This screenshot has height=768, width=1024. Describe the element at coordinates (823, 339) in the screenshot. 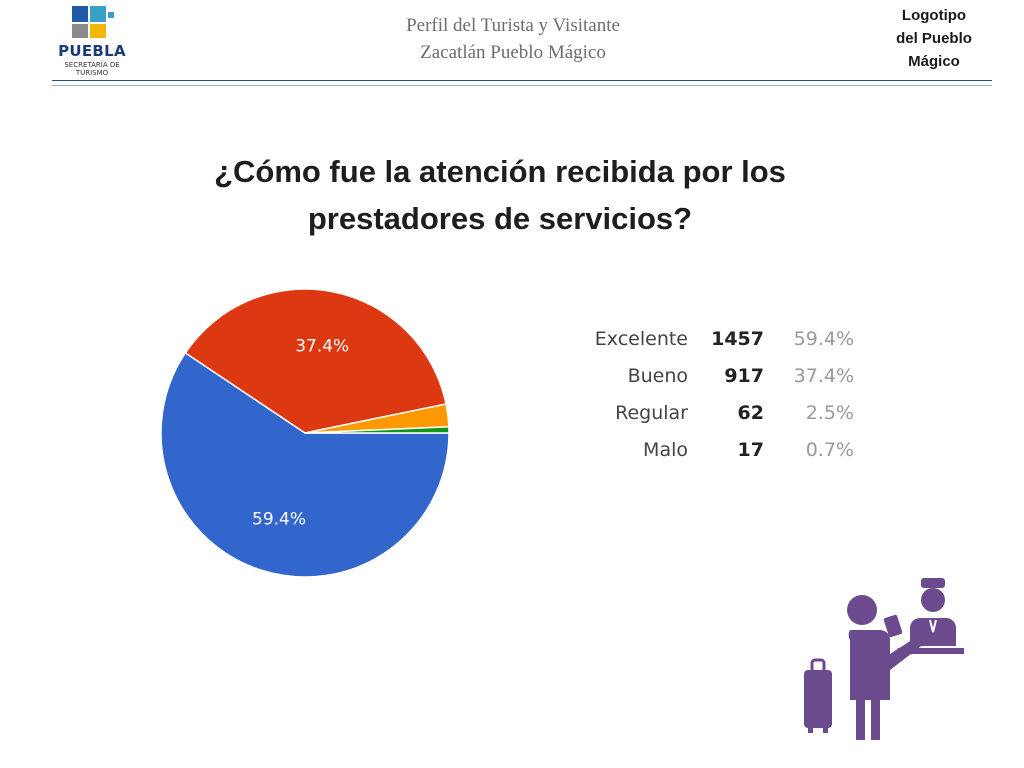

I see `legend-percent: 59.4%` at that location.